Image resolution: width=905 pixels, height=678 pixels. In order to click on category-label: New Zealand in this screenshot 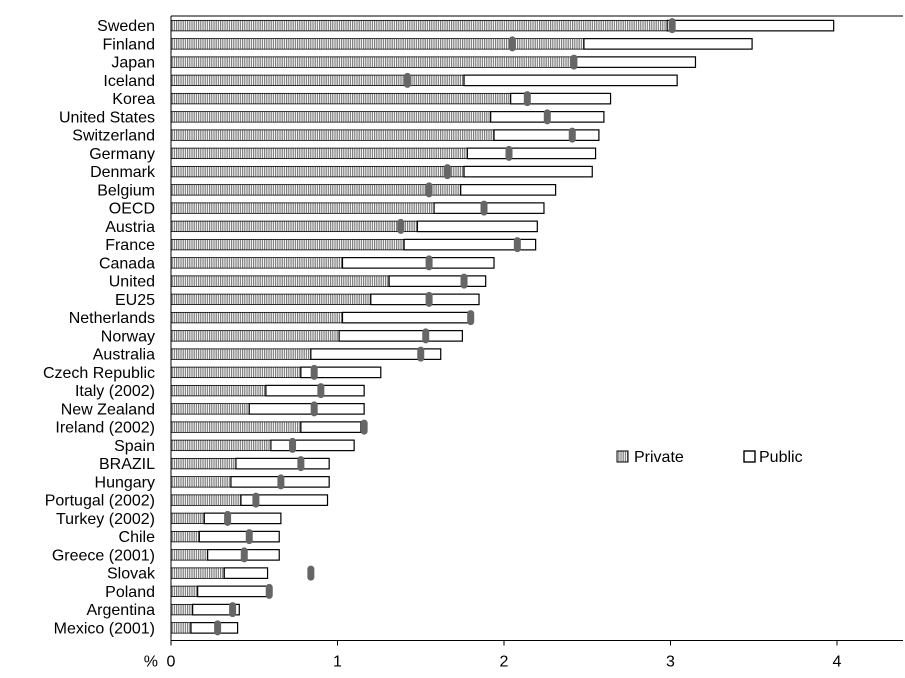, I will do `click(108, 409)`.